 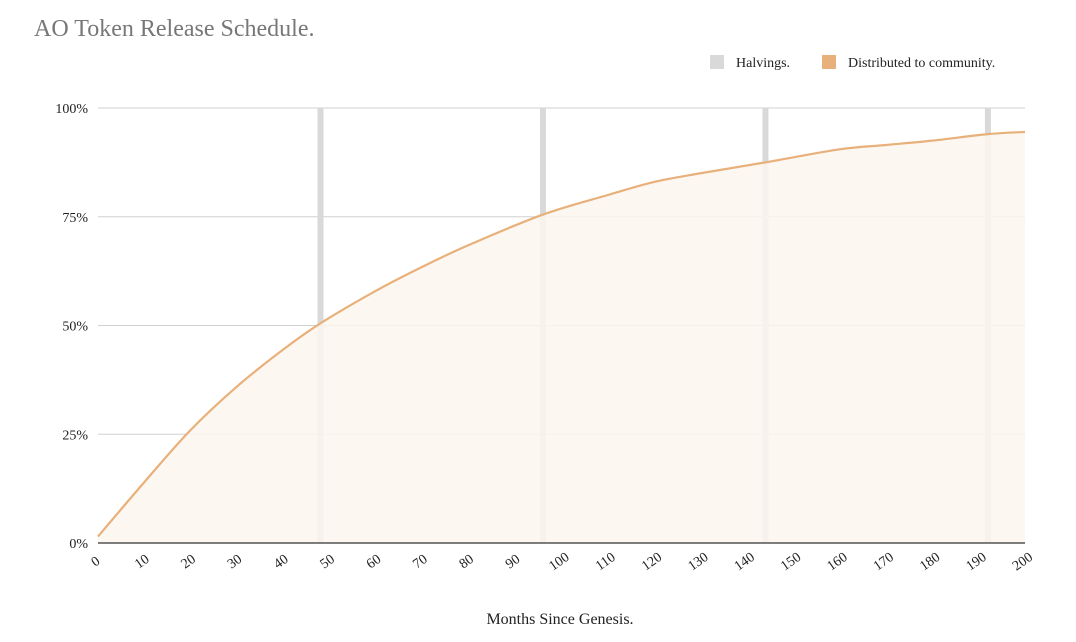 What do you see at coordinates (281, 562) in the screenshot?
I see `x-tick-label-4: 40` at bounding box center [281, 562].